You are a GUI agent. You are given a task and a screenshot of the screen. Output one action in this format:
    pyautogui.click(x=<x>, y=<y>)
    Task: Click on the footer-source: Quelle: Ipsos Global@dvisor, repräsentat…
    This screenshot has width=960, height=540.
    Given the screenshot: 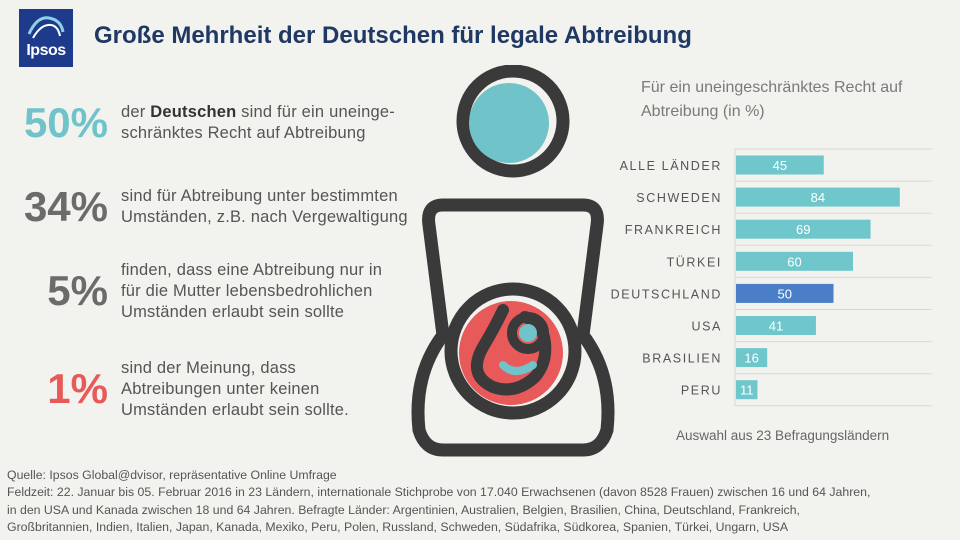 What is the action you would take?
    pyautogui.click(x=482, y=501)
    